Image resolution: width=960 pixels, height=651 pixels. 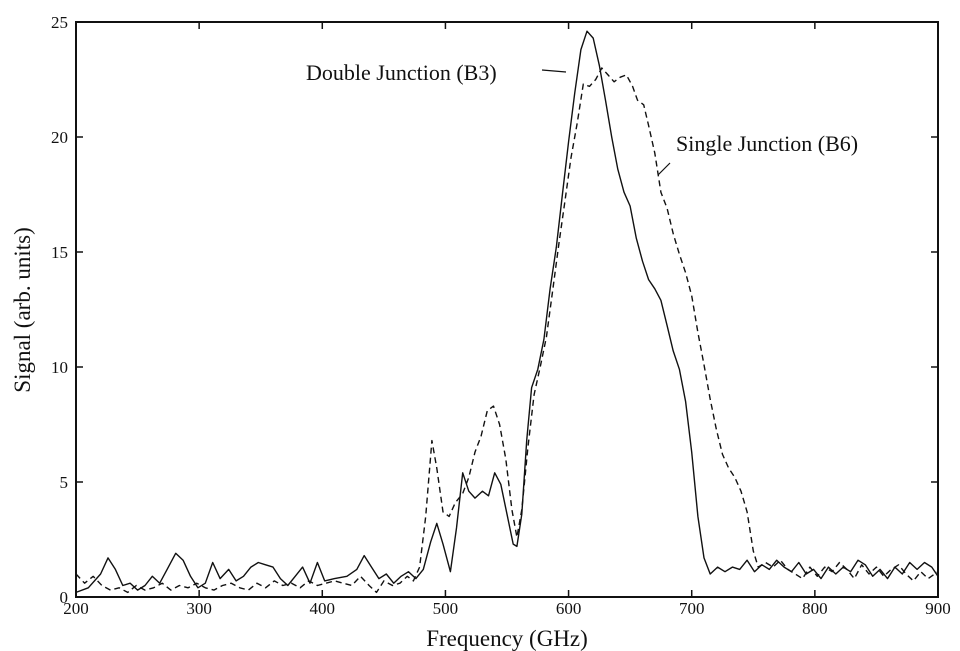 I want to click on x-tick-label: 500, so click(x=446, y=608).